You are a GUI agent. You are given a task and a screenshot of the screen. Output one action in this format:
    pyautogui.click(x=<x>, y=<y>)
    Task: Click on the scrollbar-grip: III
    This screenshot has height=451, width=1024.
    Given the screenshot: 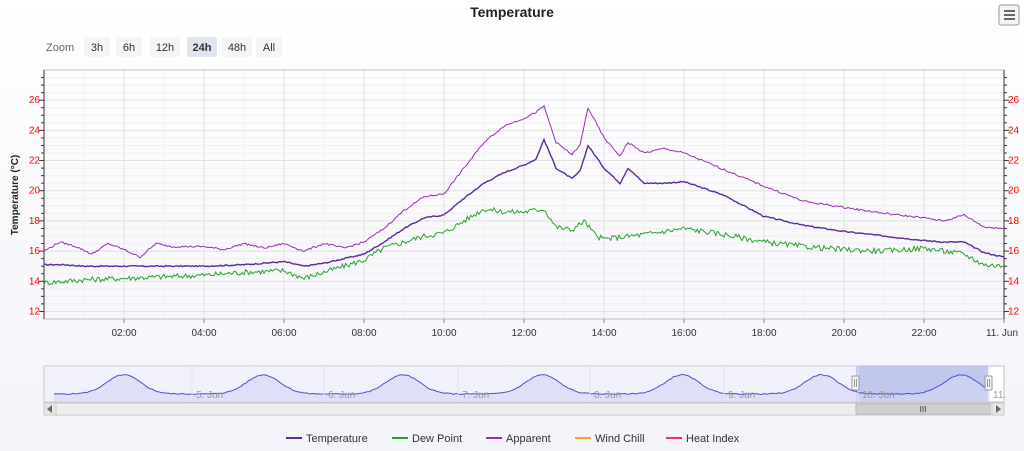 What is the action you would take?
    pyautogui.click(x=923, y=409)
    